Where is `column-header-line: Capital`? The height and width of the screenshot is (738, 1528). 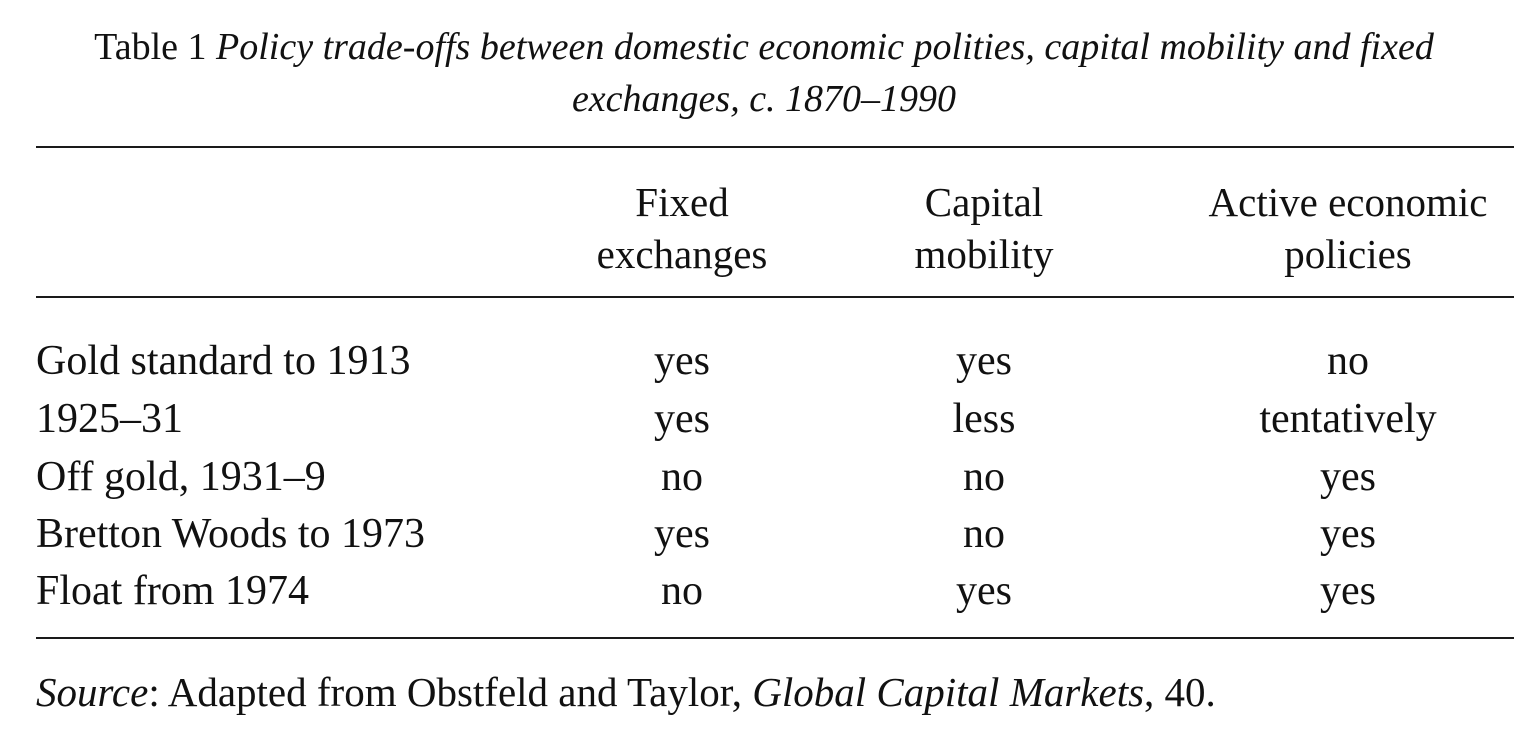 column-header-line: Capital is located at coordinates (984, 202).